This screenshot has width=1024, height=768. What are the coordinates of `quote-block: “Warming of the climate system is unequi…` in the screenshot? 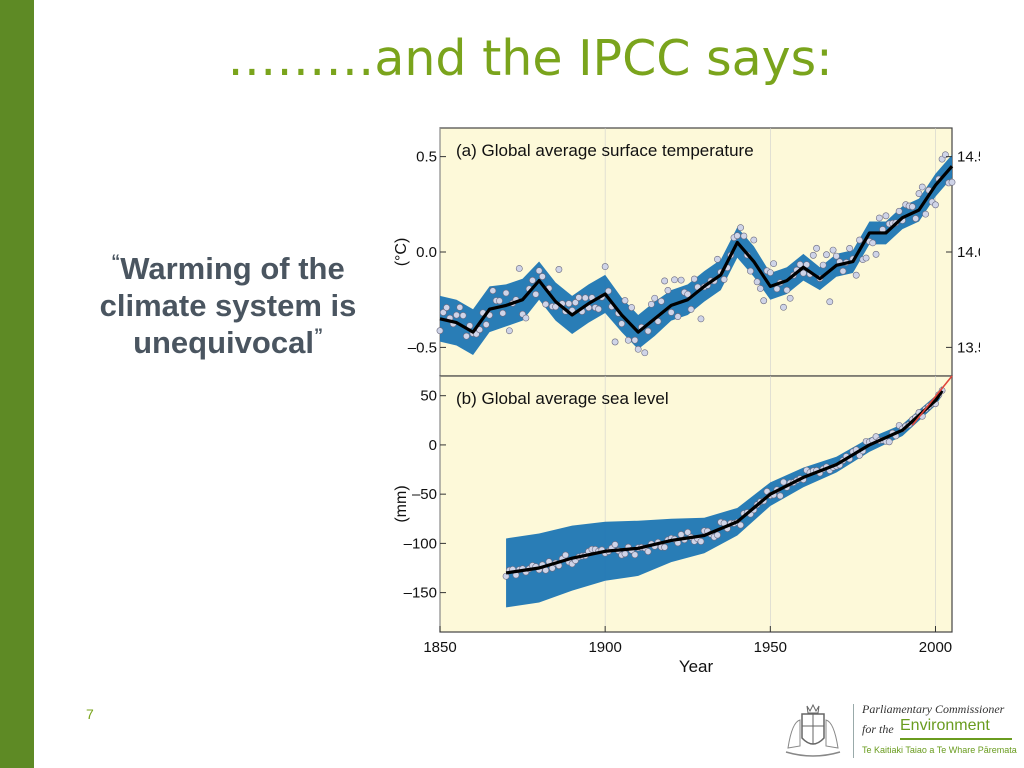 It's located at (228, 306).